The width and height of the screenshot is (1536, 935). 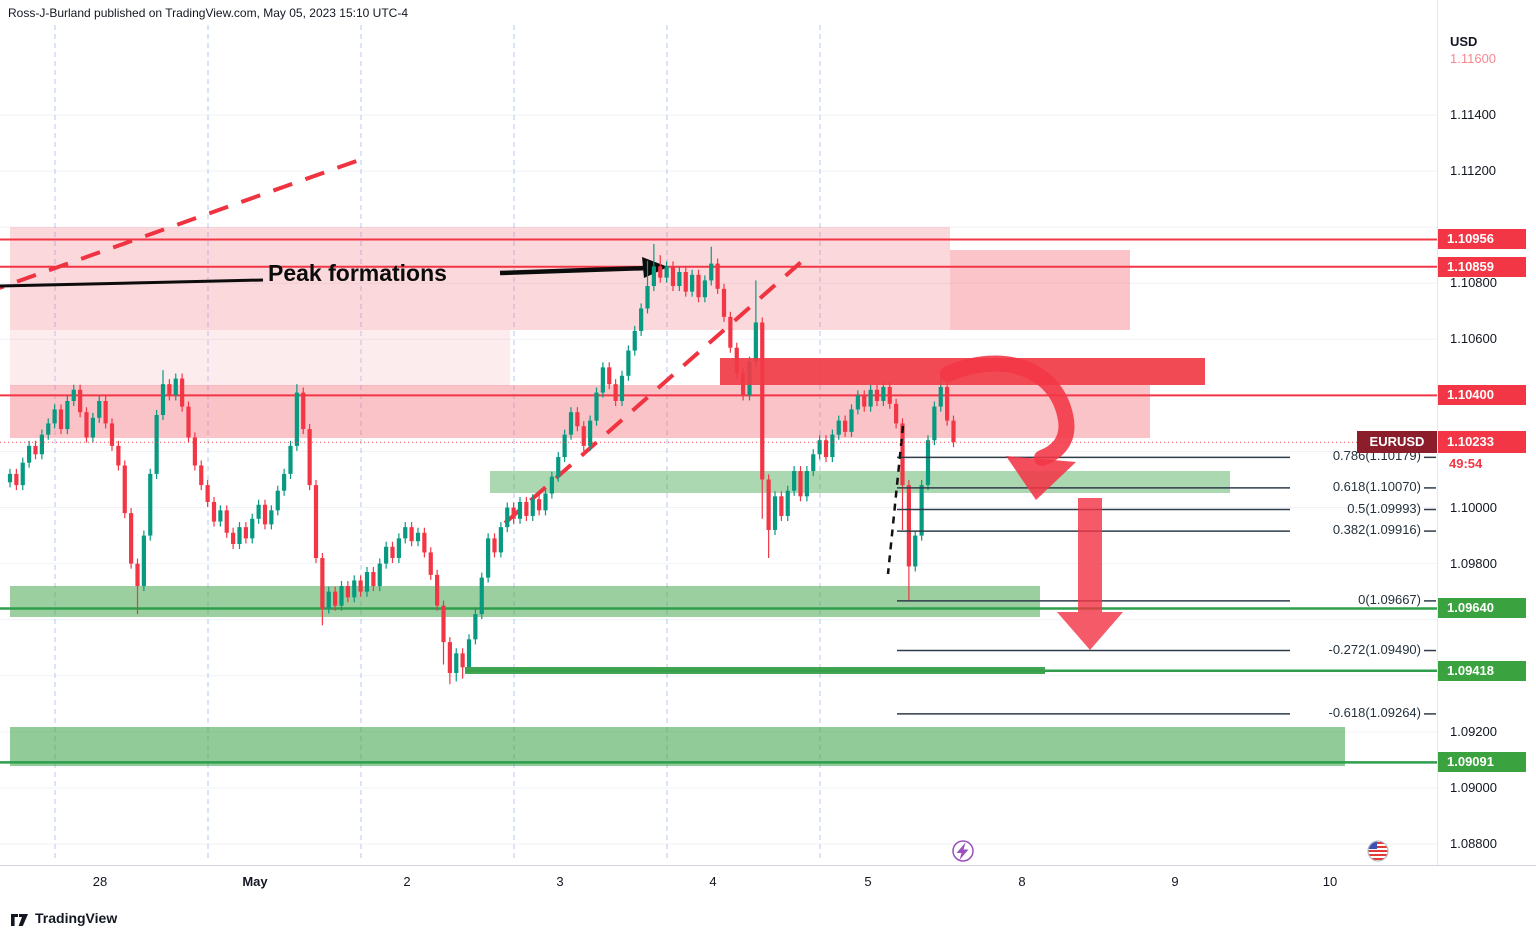 I want to click on time-axis: 28 May 2 3 4 5 8 9 10, so click(x=768, y=900).